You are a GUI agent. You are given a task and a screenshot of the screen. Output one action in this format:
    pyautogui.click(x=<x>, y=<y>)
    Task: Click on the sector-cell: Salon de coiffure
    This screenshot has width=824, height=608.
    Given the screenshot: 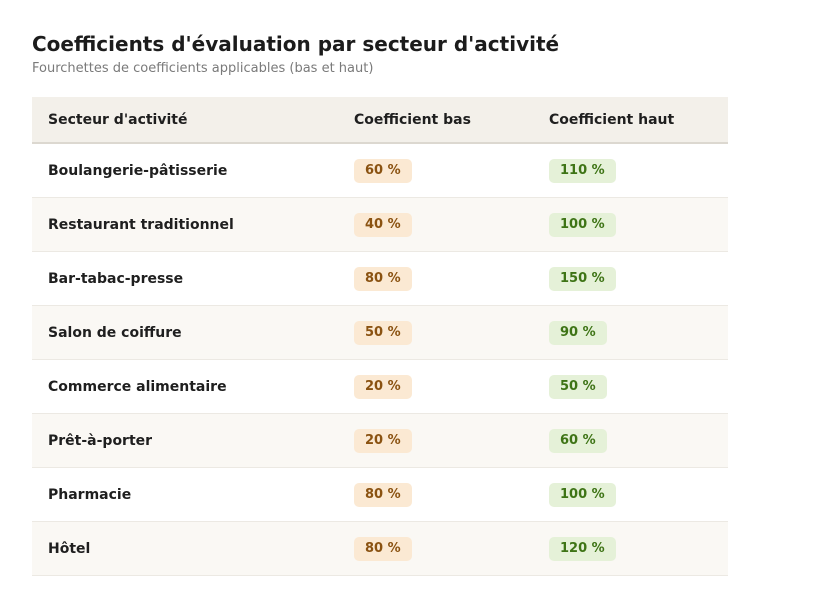 What is the action you would take?
    pyautogui.click(x=185, y=332)
    